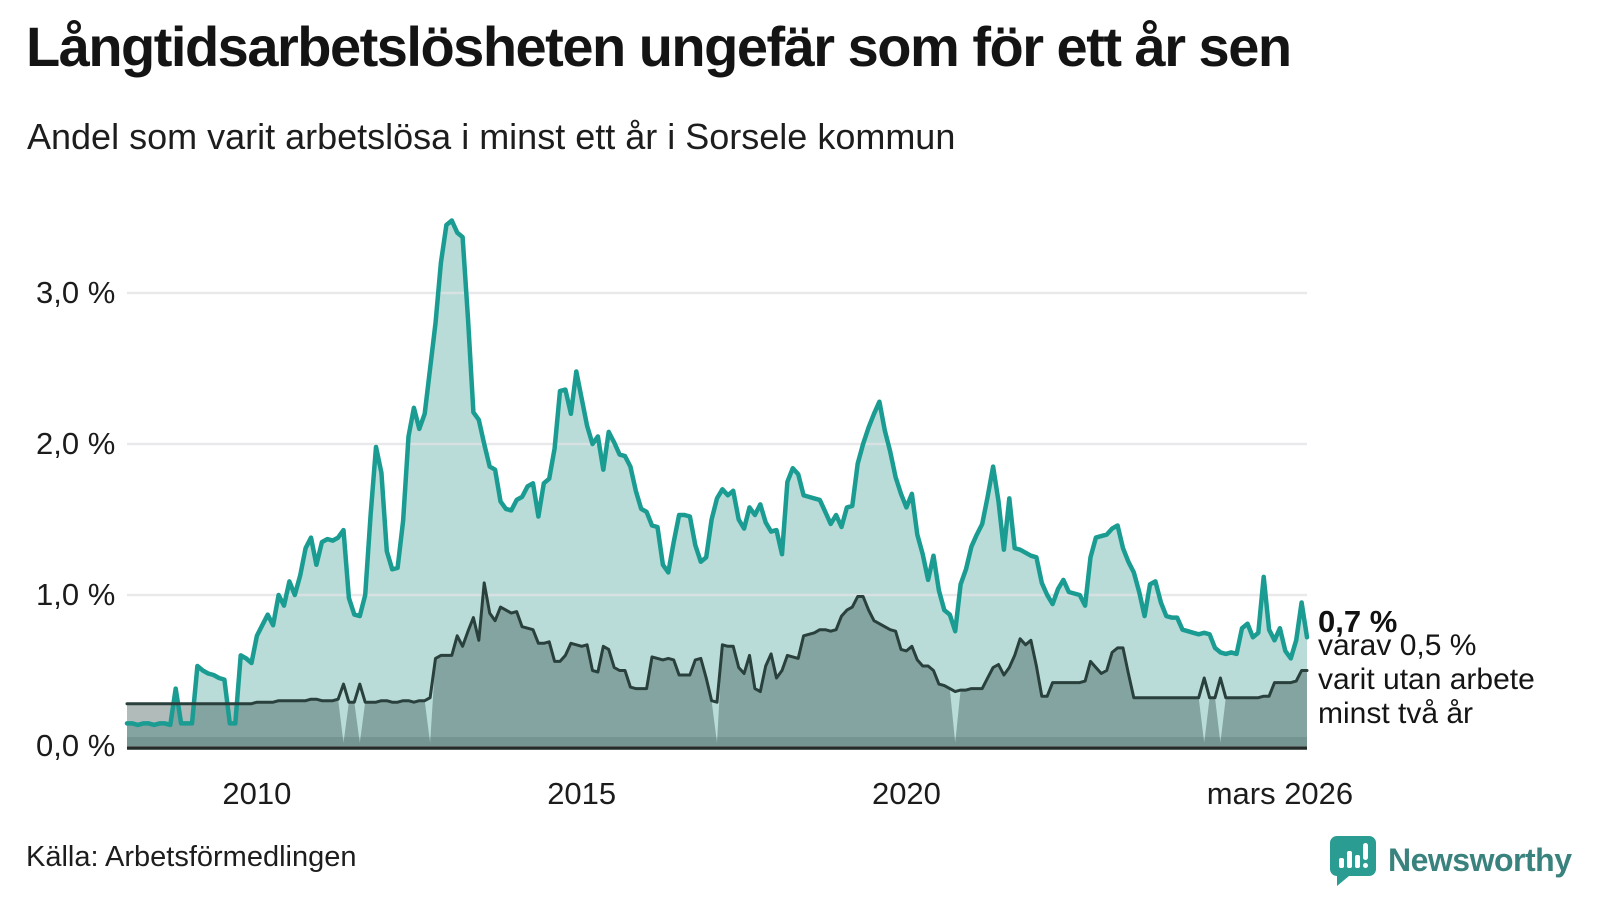  Describe the element at coordinates (76, 594) in the screenshot. I see `y-axis-tick-1: 1,0 %` at that location.